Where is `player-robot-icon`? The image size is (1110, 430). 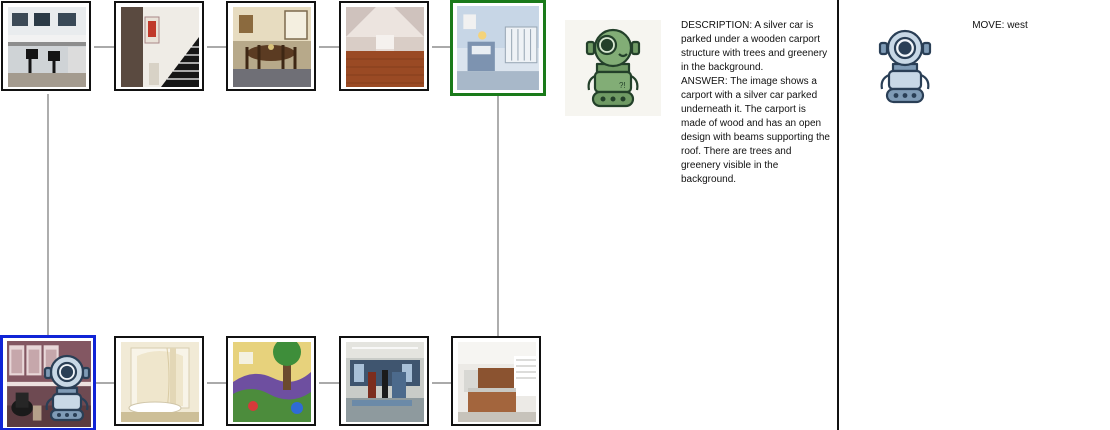 player-robot-icon is located at coordinates (67, 388).